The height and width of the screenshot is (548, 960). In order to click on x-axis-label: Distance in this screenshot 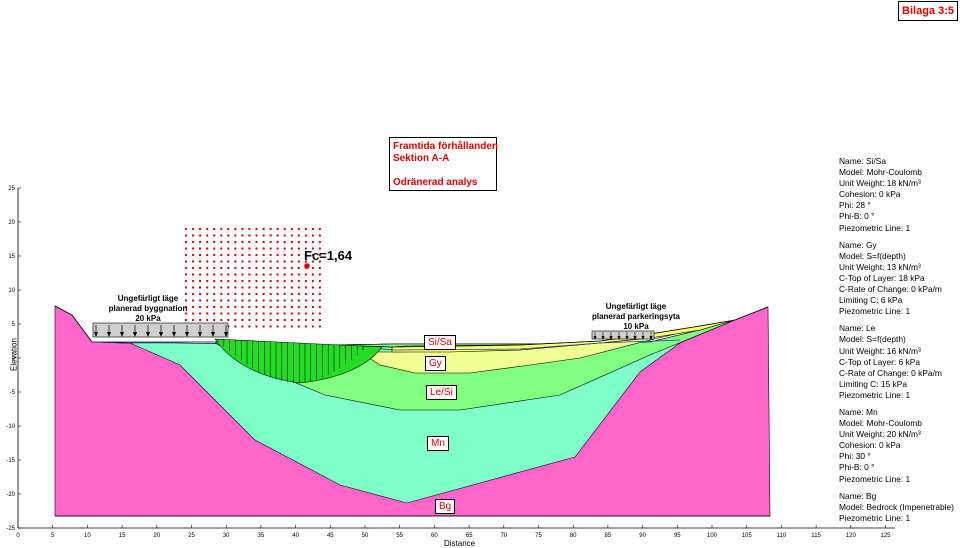, I will do `click(460, 543)`.